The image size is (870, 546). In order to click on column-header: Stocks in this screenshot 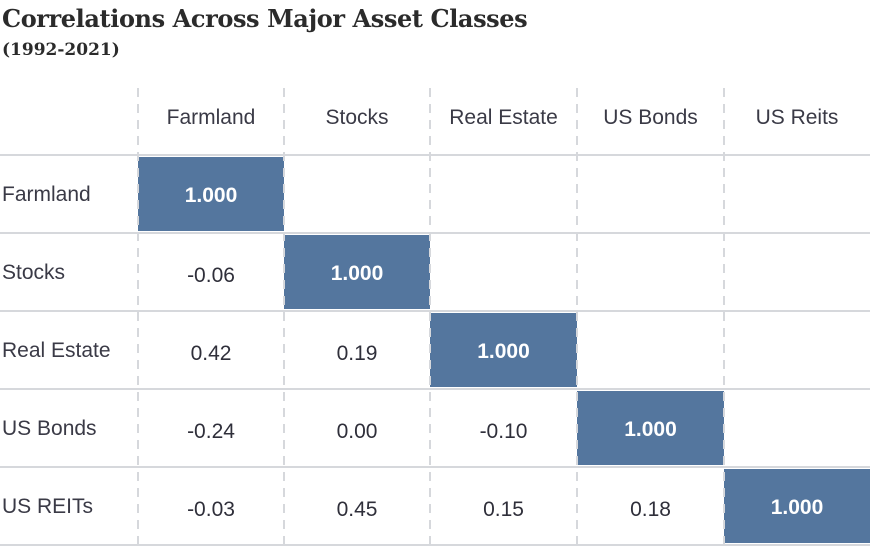, I will do `click(356, 117)`.